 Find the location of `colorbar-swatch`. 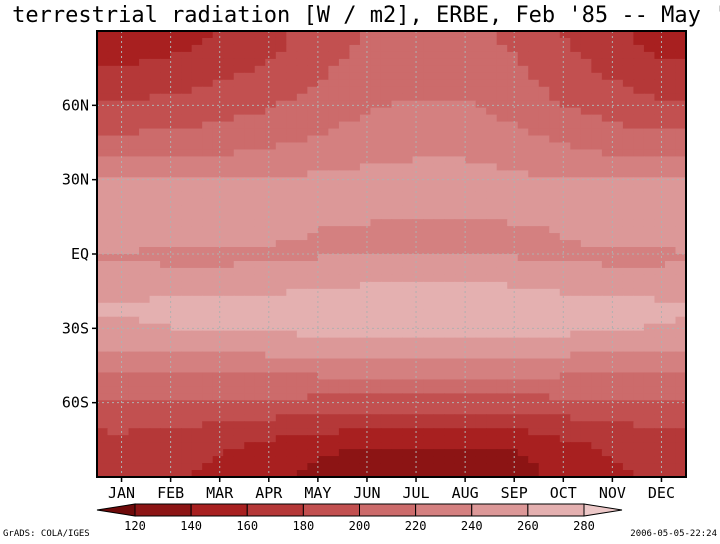

colorbar-swatch is located at coordinates (163, 510).